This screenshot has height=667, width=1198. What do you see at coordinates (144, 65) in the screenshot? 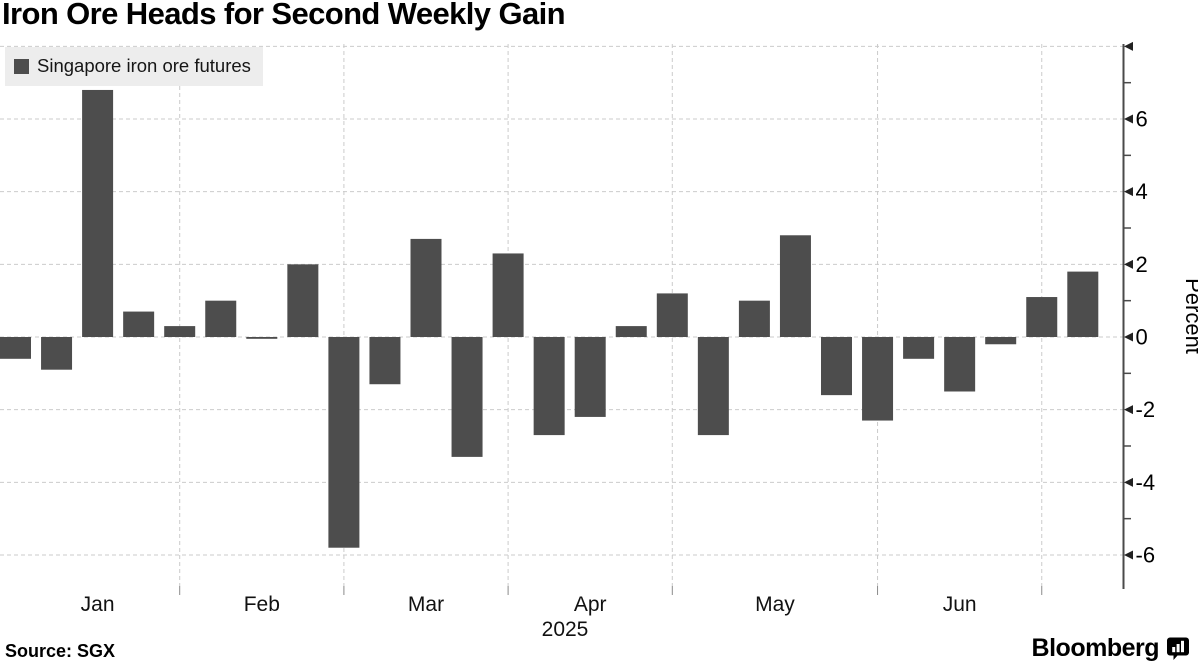
I see `legend-label: Singapore iron ore futures` at bounding box center [144, 65].